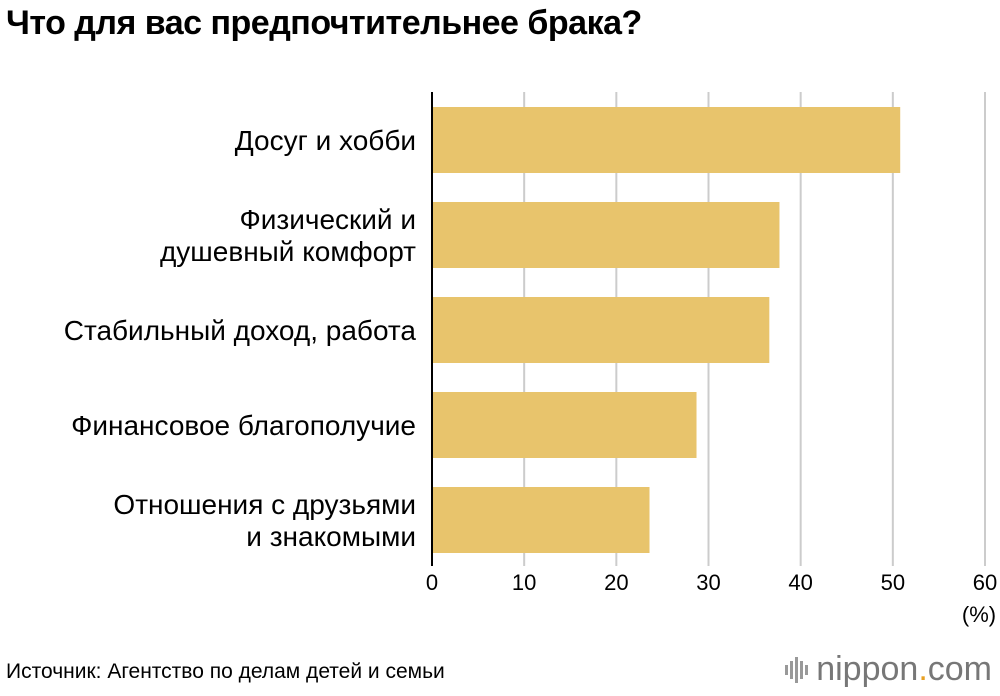  Describe the element at coordinates (324, 23) in the screenshot. I see `chart-title: Что для вас предпочтительнее брака?` at that location.